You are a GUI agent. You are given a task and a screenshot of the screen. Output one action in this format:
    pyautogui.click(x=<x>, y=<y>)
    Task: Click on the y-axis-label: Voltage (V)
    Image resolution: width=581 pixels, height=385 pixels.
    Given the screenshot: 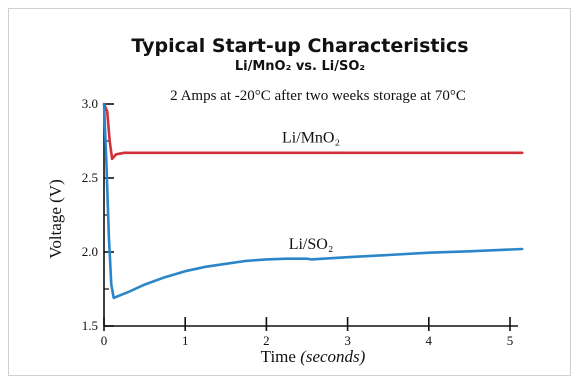 What is the action you would take?
    pyautogui.click(x=55, y=218)
    